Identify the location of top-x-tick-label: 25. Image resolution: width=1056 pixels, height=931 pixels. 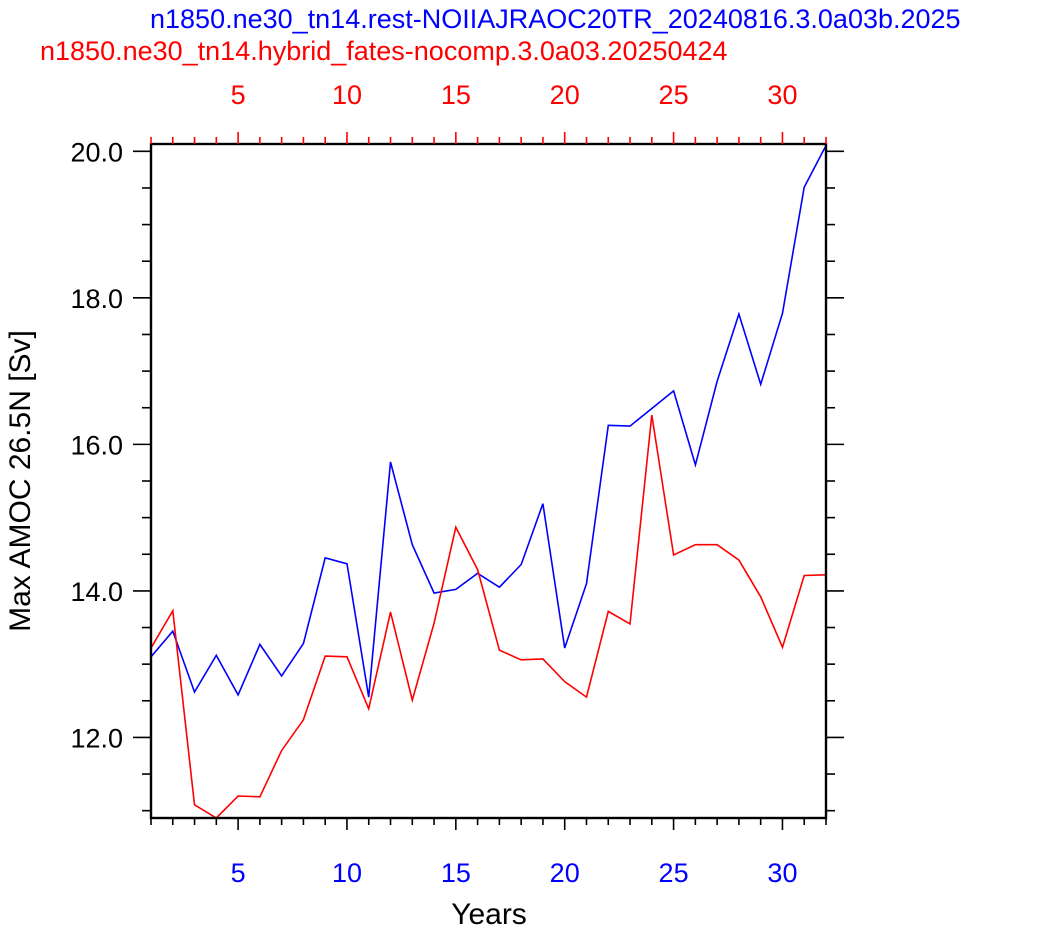
(674, 95).